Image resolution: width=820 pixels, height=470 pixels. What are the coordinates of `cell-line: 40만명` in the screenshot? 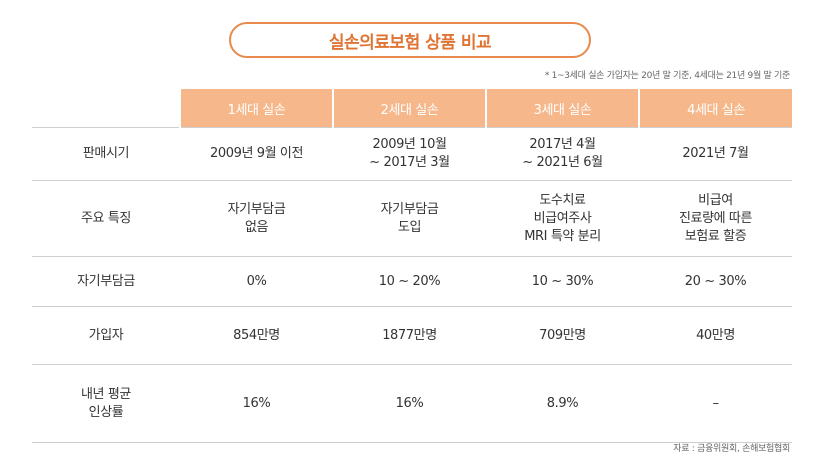 It's located at (715, 335).